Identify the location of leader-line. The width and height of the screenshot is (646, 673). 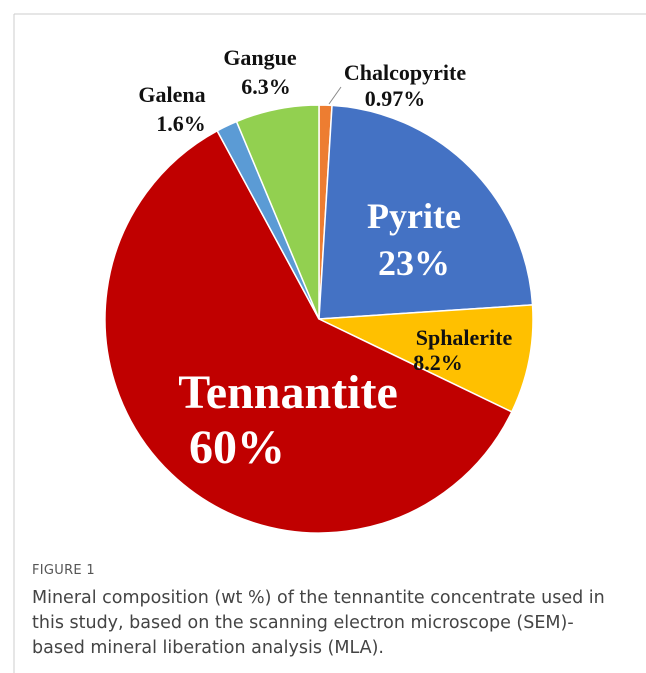
(335, 95).